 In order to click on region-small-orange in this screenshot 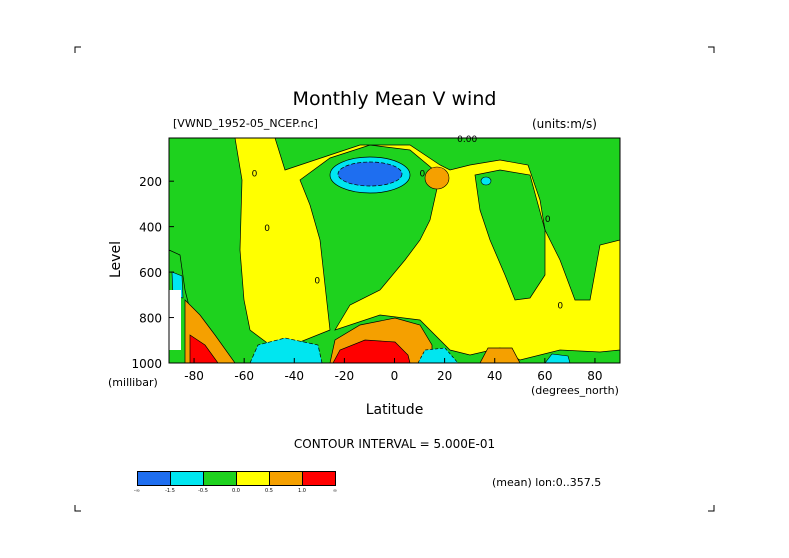, I will do `click(437, 178)`.